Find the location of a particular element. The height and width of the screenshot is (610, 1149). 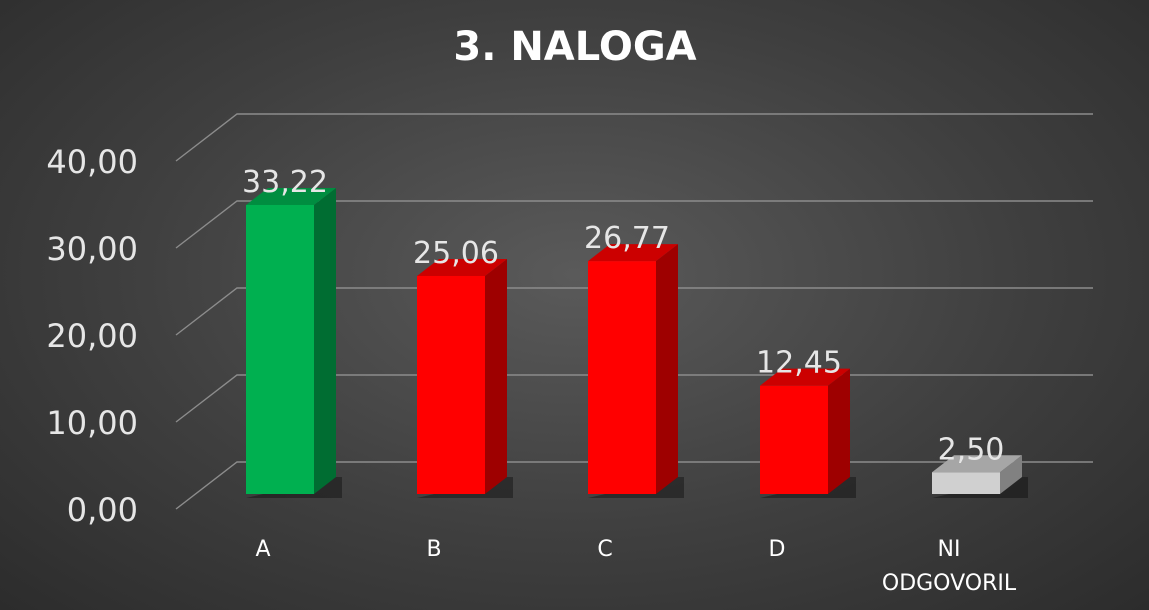

x-tick-label: C is located at coordinates (604, 549).